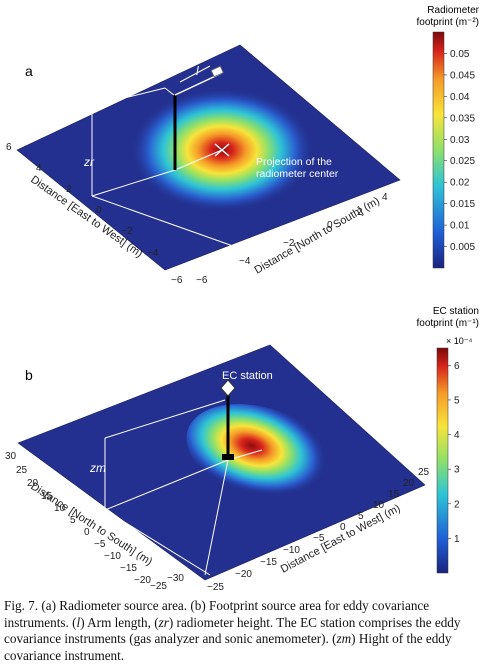 This screenshot has height=671, width=489. What do you see at coordinates (460, 97) in the screenshot?
I see `colorbar-tick-label: 0.04` at bounding box center [460, 97].